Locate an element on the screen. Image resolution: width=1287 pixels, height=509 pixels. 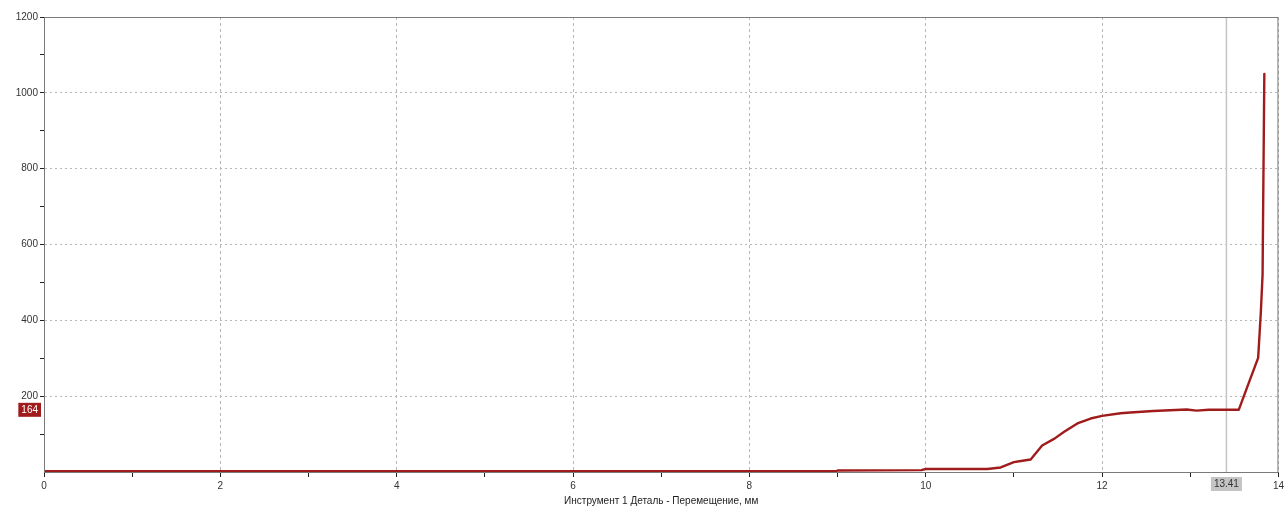
y-tick-label: 200 is located at coordinates (30, 395).